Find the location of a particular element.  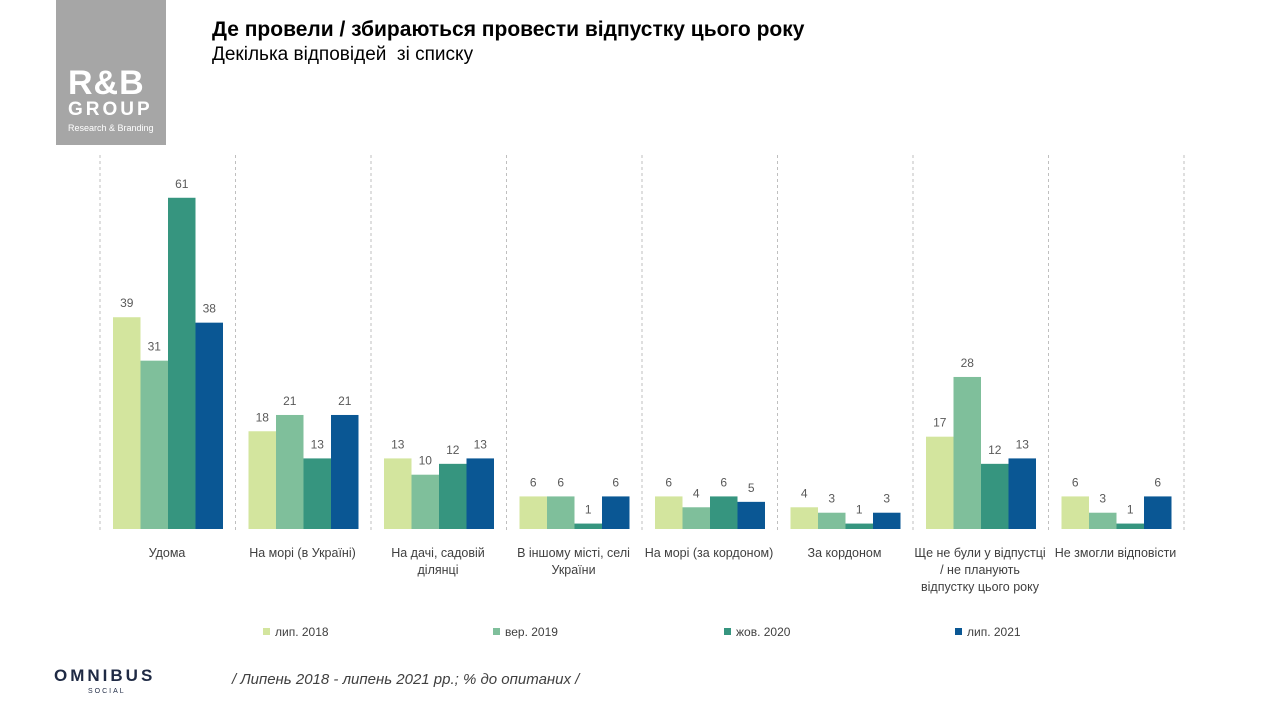

category-label: Не змогли відповісти is located at coordinates (1115, 553).